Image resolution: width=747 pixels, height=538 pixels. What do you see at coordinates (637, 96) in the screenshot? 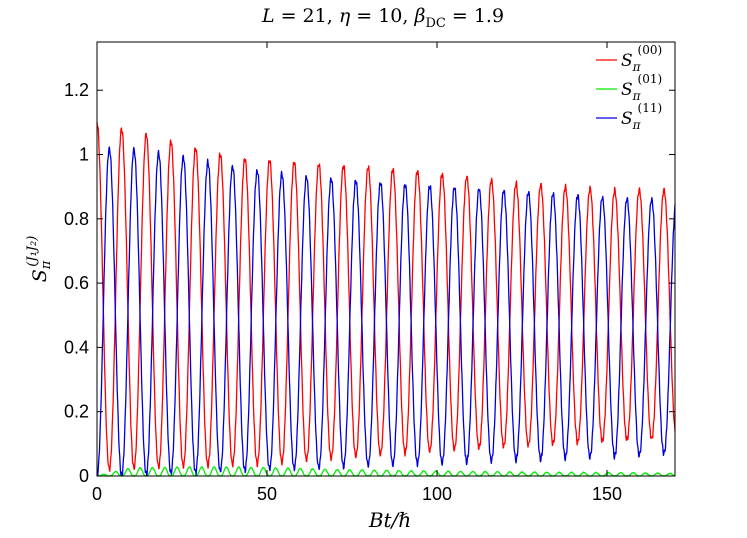
I see `legend-label-01-sub: π` at bounding box center [637, 96].